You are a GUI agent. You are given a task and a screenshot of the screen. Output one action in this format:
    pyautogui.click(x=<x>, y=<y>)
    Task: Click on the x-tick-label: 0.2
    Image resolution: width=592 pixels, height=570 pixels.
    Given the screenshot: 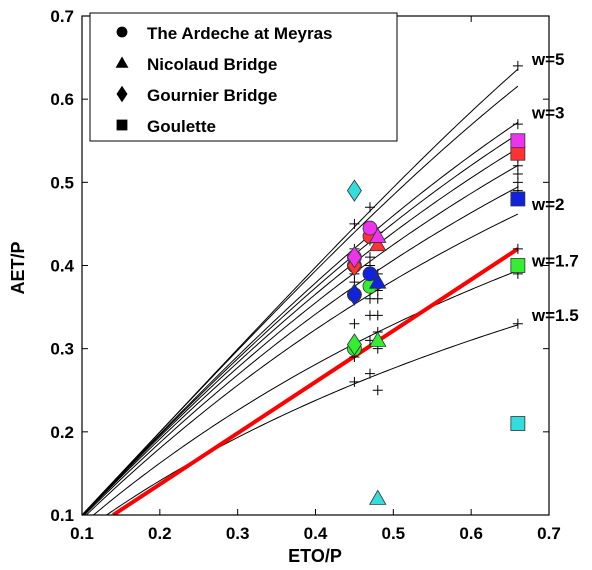 What is the action you would take?
    pyautogui.click(x=160, y=533)
    